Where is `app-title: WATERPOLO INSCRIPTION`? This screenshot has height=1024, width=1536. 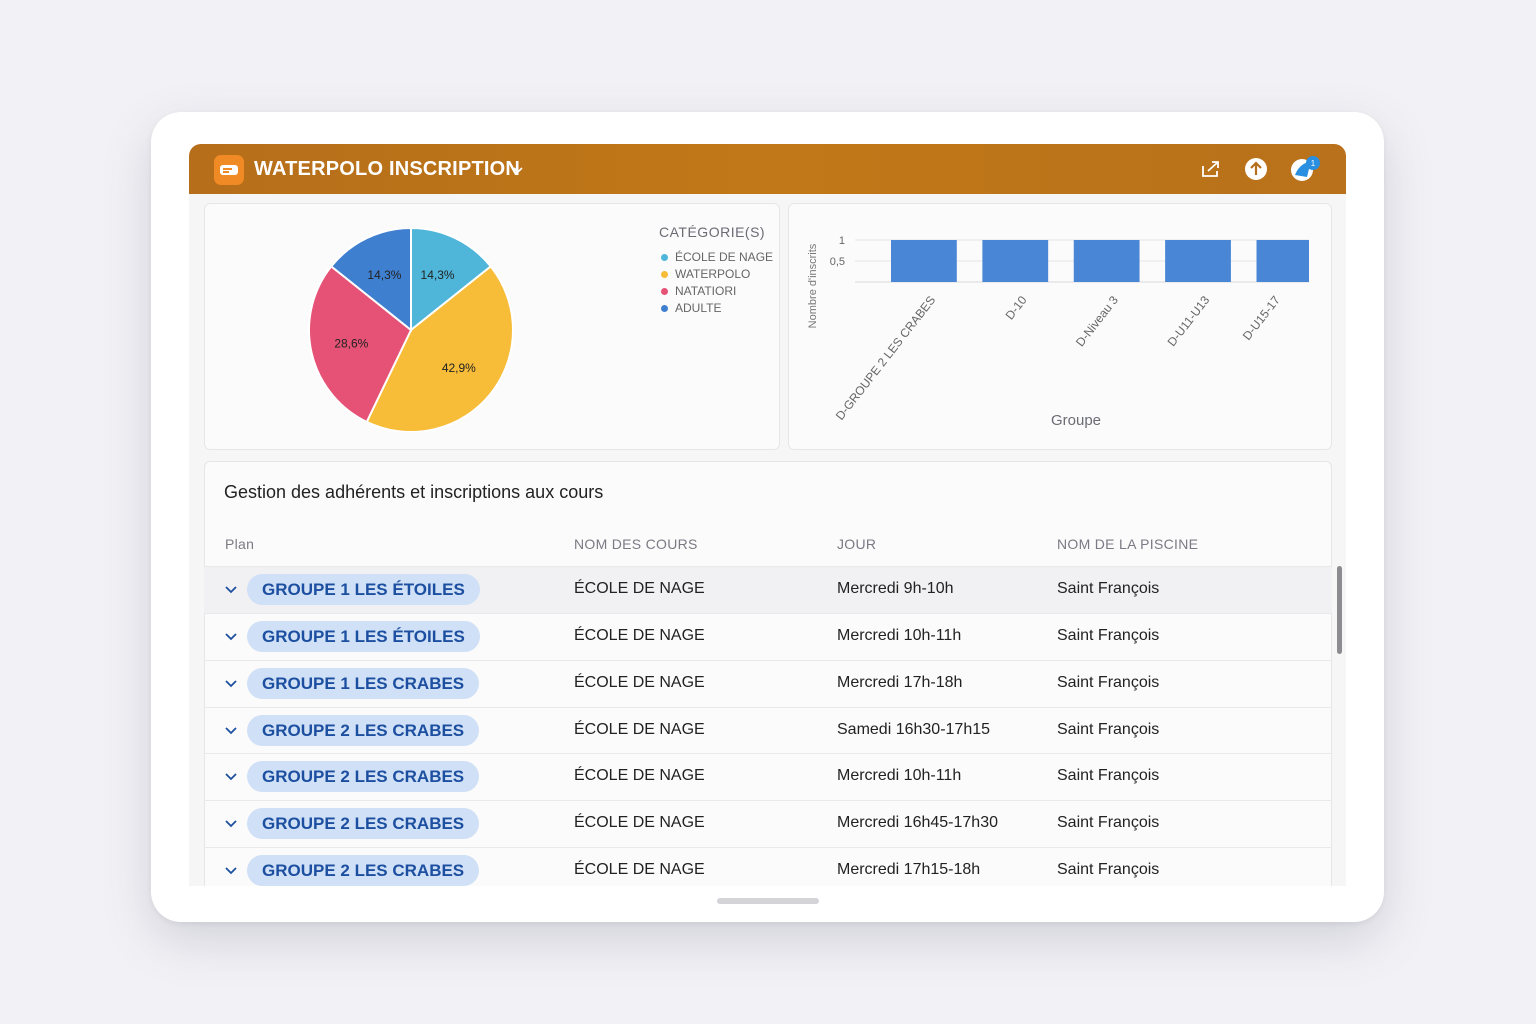 app-title: WATERPOLO INSCRIPTION is located at coordinates (387, 169).